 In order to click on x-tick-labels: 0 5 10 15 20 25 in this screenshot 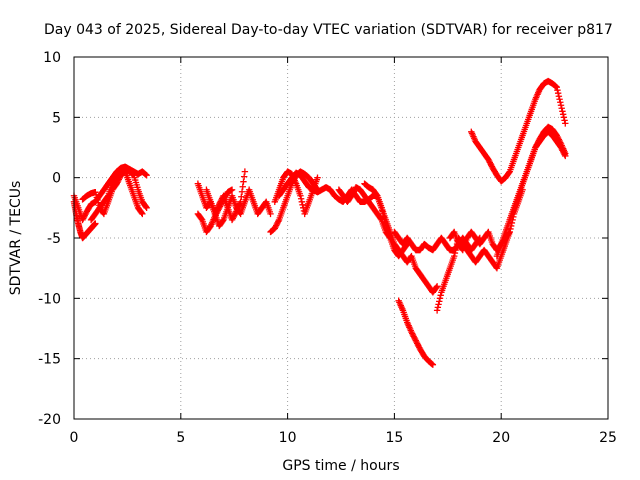, I will do `click(343, 438)`.